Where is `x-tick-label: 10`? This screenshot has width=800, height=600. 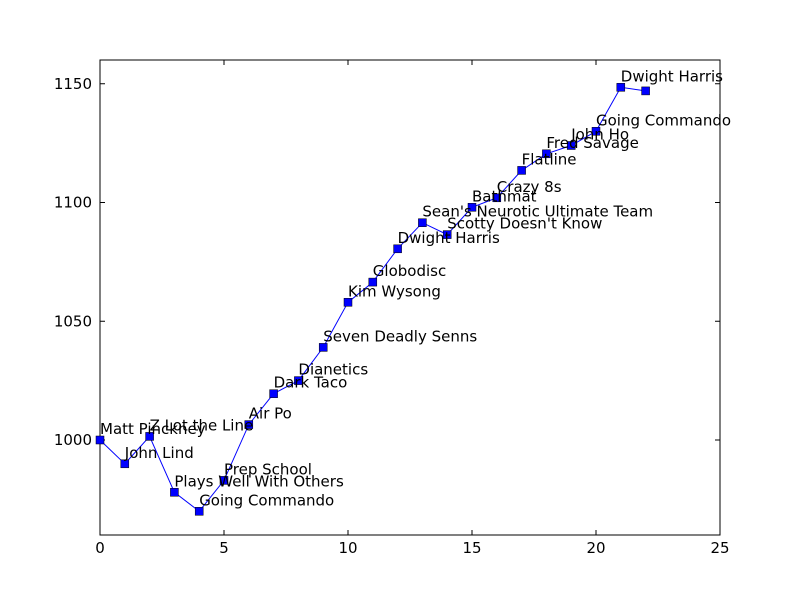 x-tick-label: 10 is located at coordinates (347, 548).